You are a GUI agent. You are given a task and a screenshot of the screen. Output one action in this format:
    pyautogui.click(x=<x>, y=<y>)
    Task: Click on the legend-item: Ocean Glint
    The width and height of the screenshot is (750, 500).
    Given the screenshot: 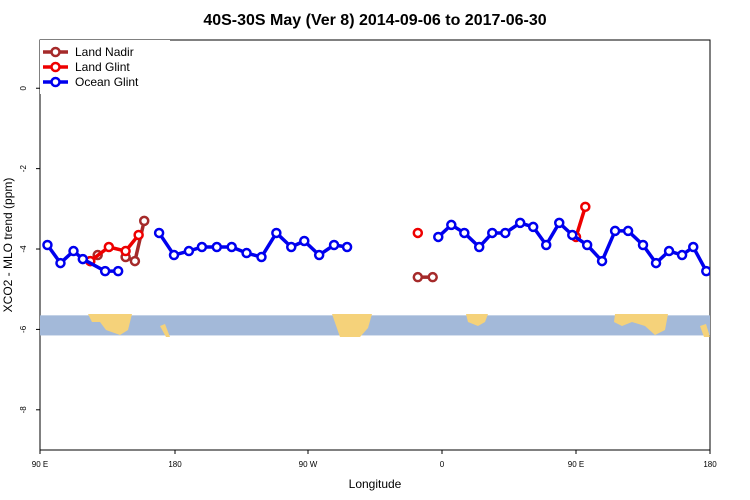 What is the action you would take?
    pyautogui.click(x=91, y=82)
    